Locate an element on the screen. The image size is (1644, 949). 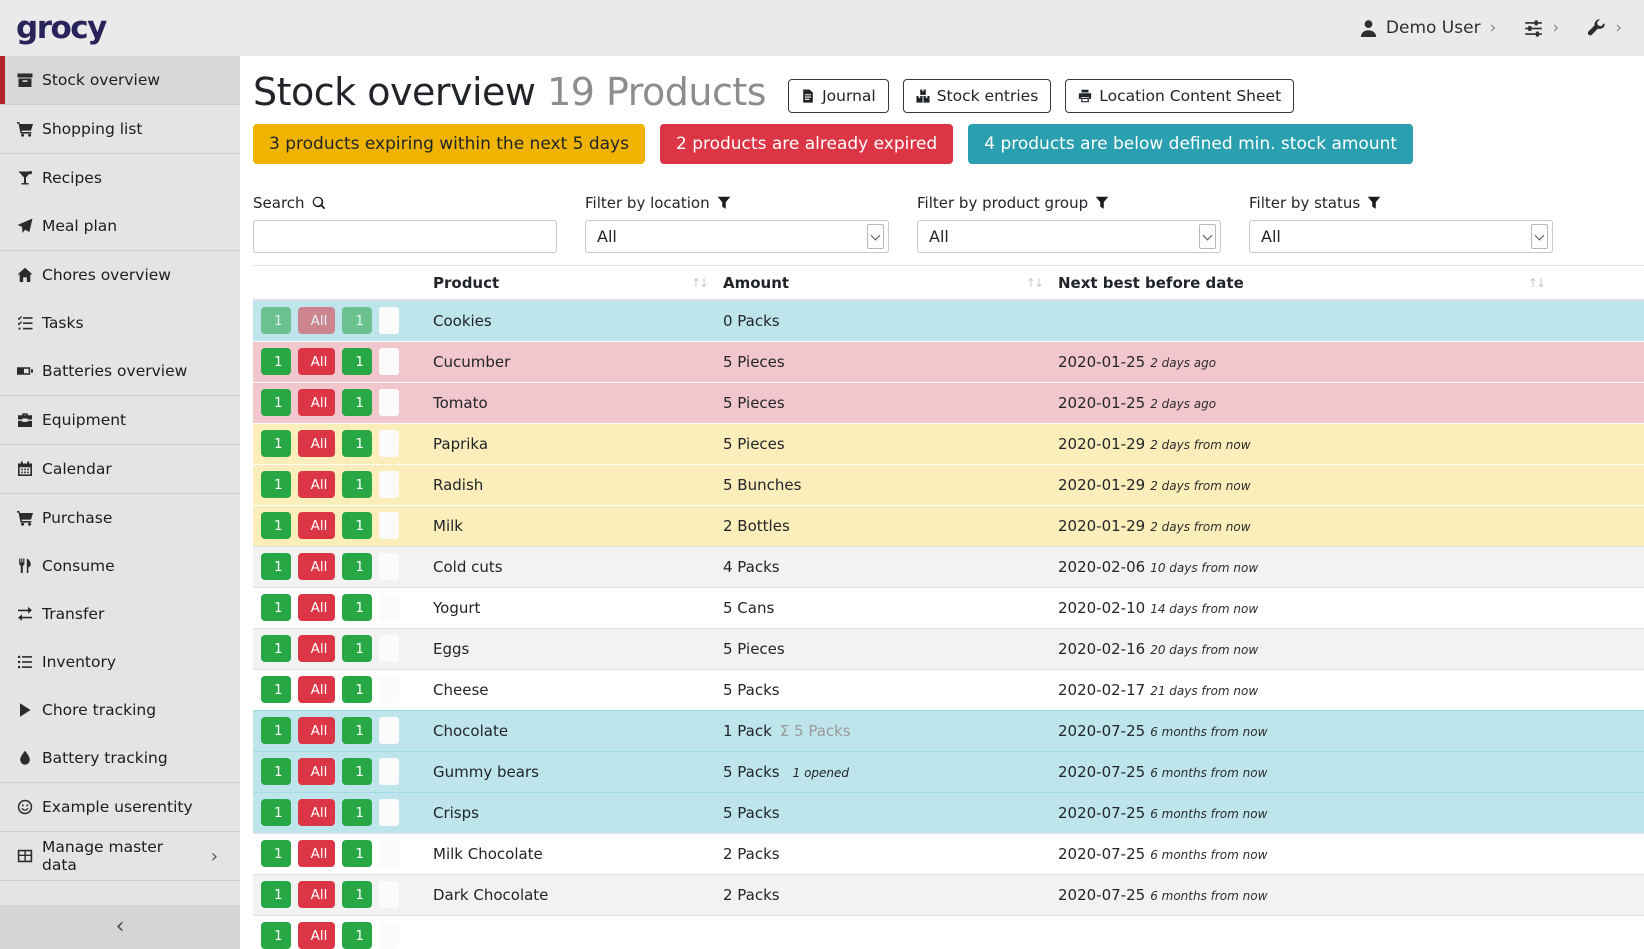
column-header-amount: Amount ↑↓ is located at coordinates (882, 283).